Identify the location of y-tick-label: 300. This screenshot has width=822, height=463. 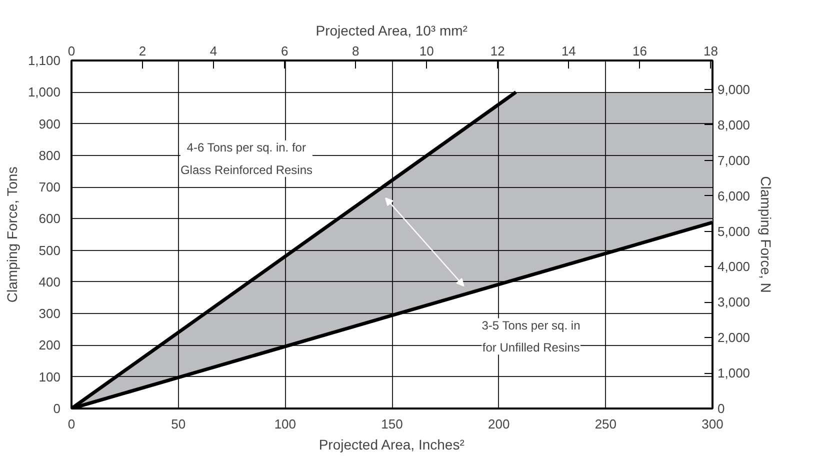
(49, 314).